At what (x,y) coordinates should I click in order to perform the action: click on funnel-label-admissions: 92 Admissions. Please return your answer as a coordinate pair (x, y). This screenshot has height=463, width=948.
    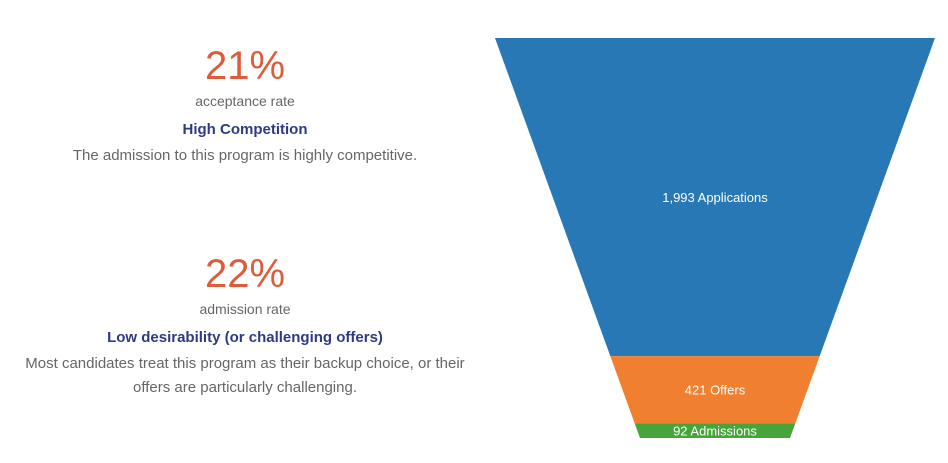
    Looking at the image, I should click on (715, 431).